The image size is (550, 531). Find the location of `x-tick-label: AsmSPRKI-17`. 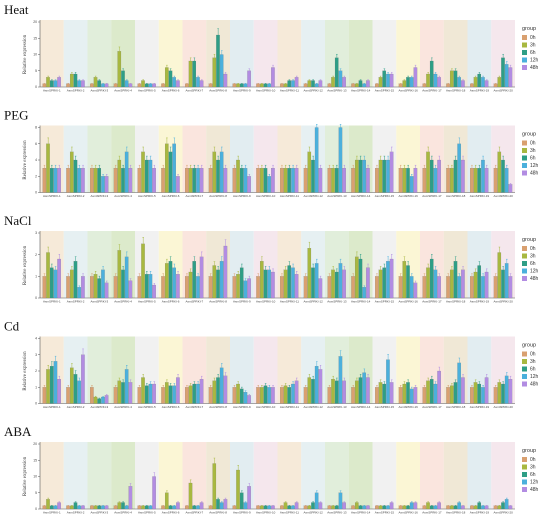

x-tick-label: AsmSPRKI-17 is located at coordinates (432, 407).